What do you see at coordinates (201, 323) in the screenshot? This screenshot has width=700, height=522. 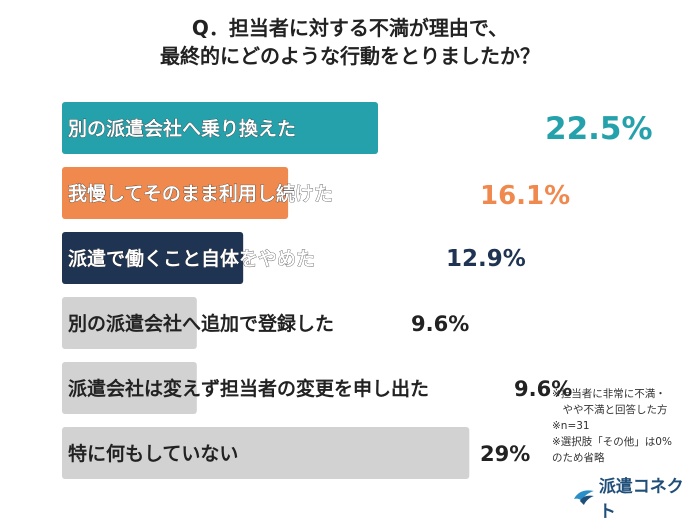 I see `bar-category-label: 別の派遣会社へ追加で登録した` at bounding box center [201, 323].